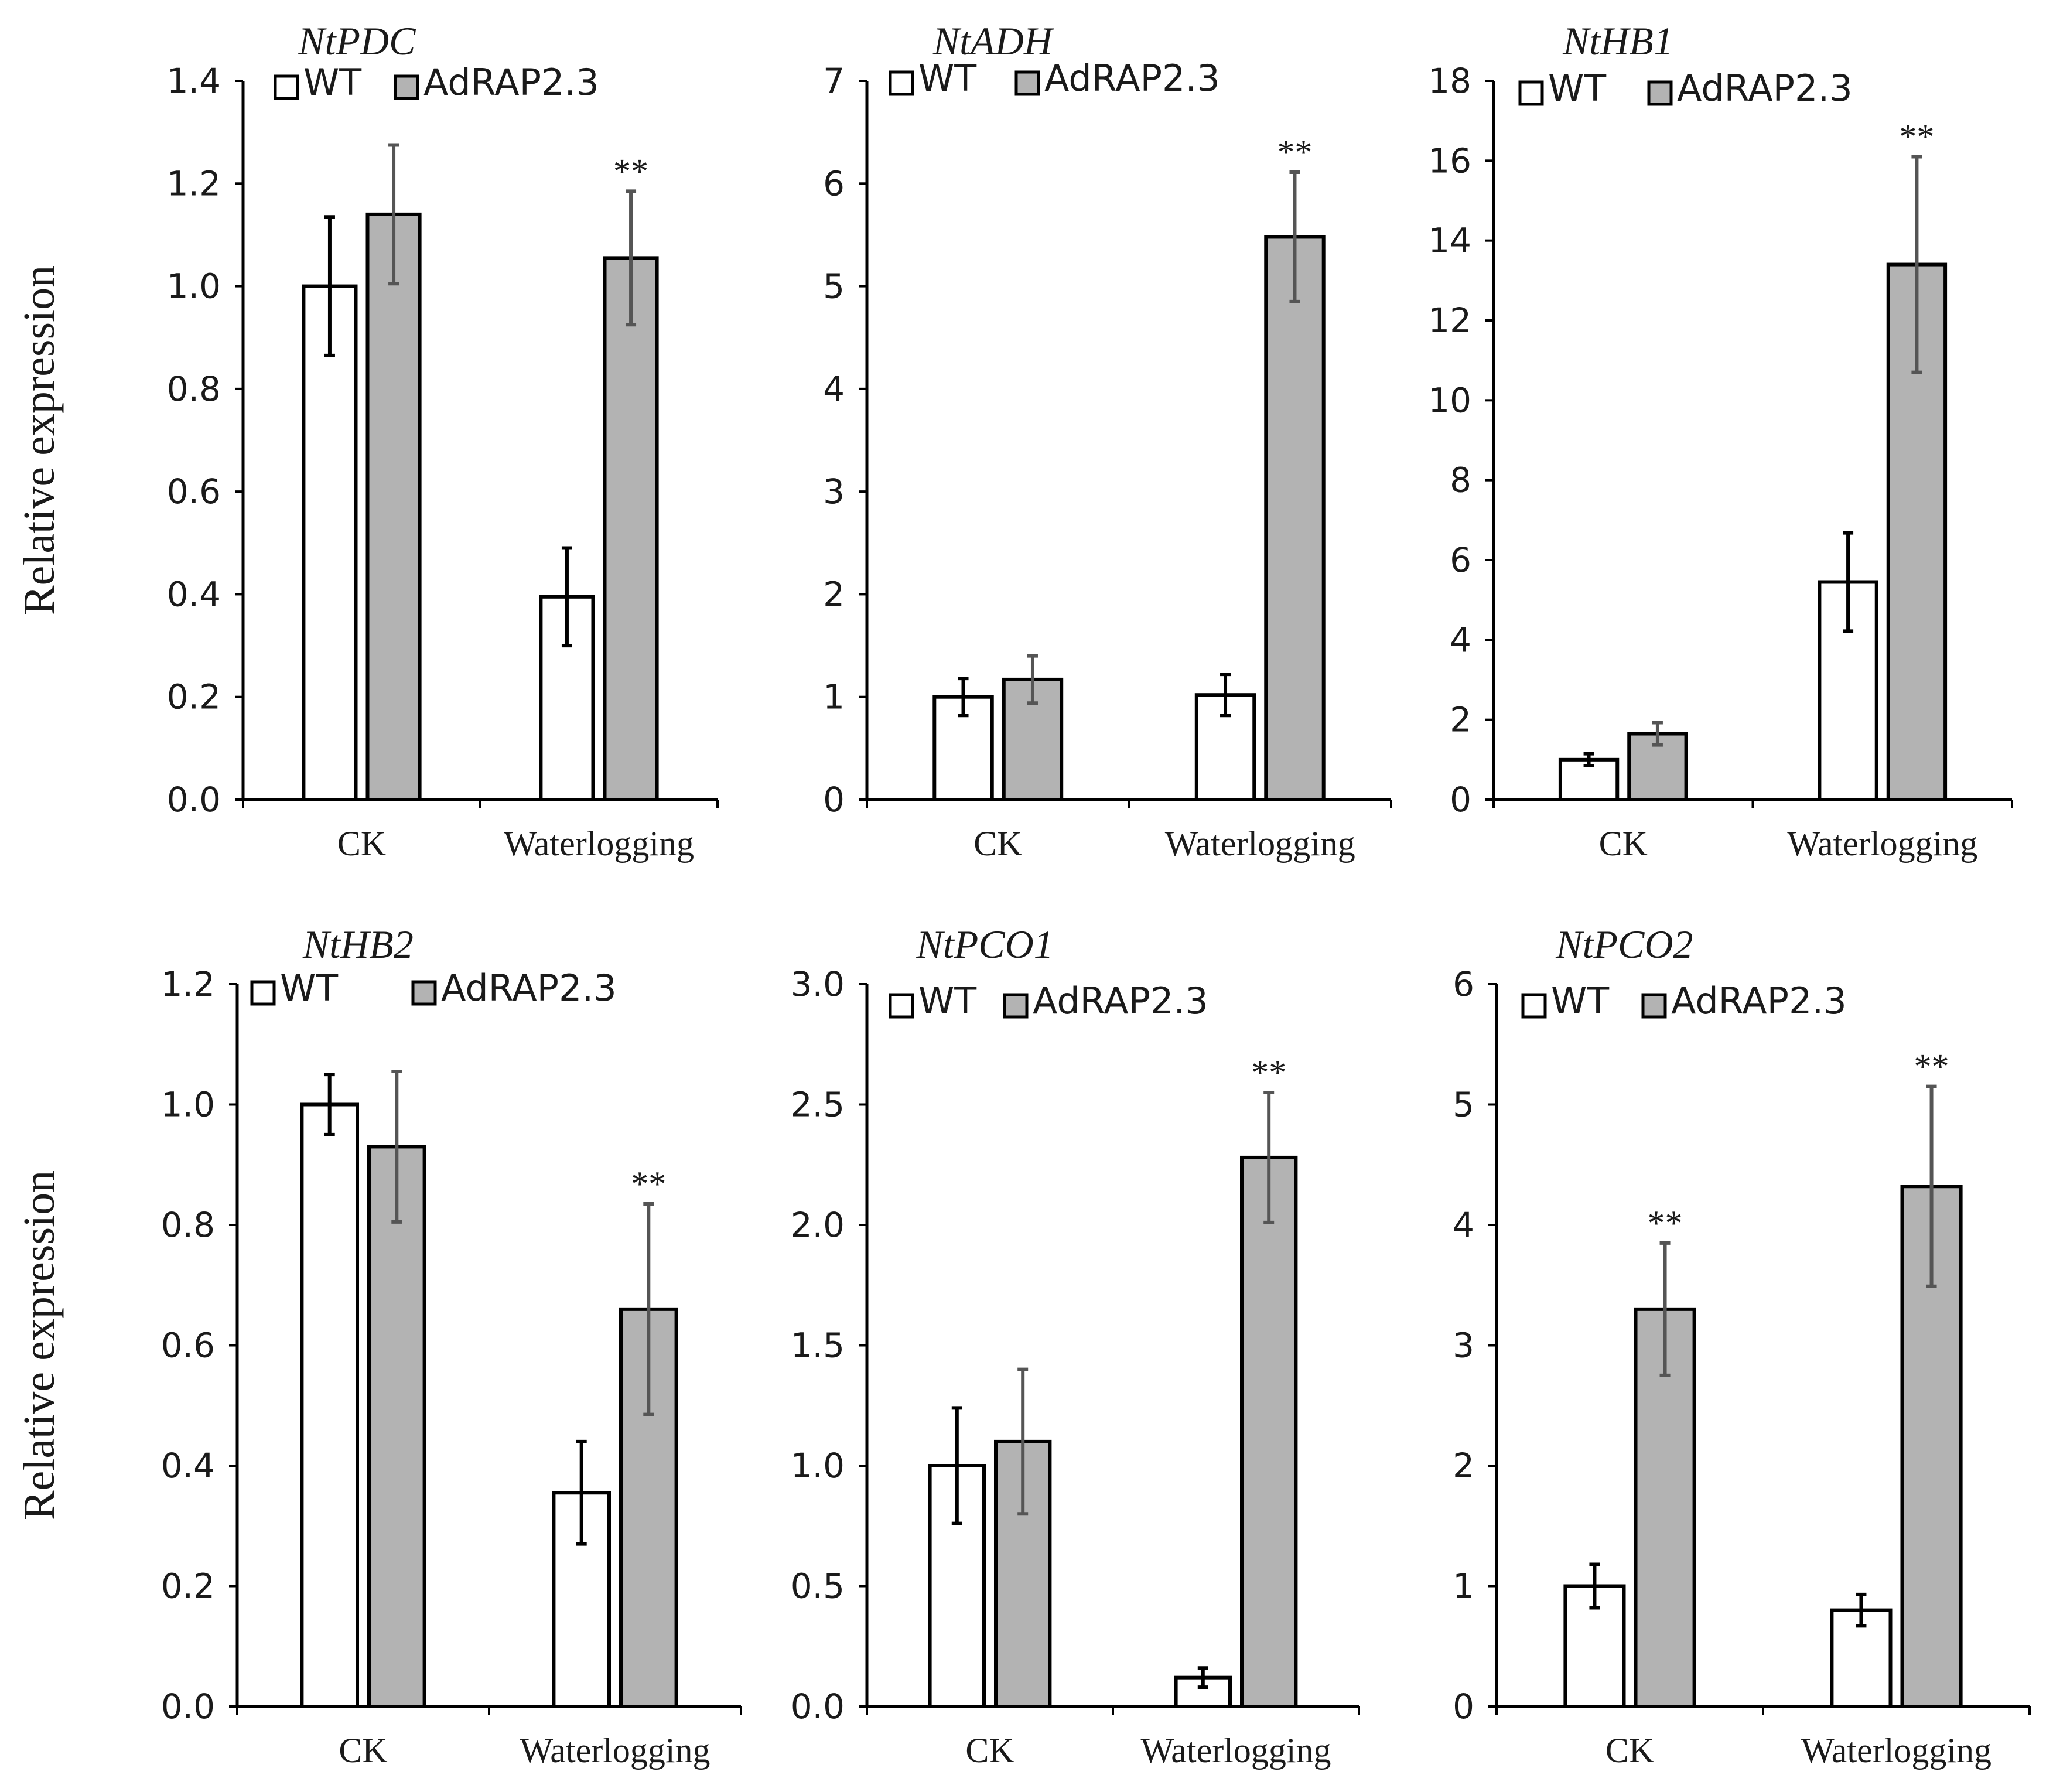  Describe the element at coordinates (1449, 320) in the screenshot. I see `y-tick-label: 12` at that location.